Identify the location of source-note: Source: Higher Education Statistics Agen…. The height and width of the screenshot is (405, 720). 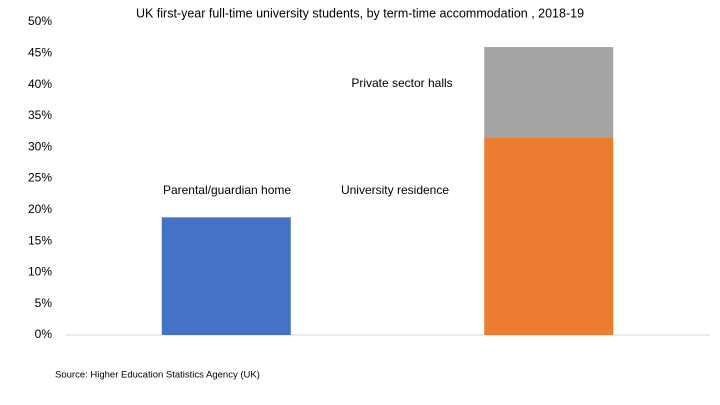
(157, 375).